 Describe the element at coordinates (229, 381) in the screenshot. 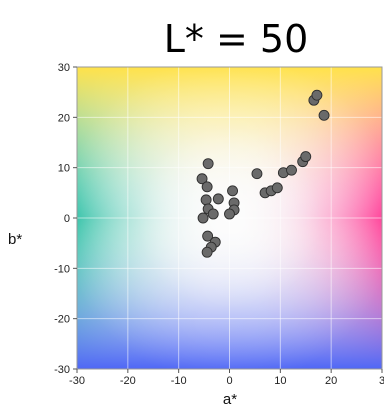

I see `x-tick-label: 0` at that location.